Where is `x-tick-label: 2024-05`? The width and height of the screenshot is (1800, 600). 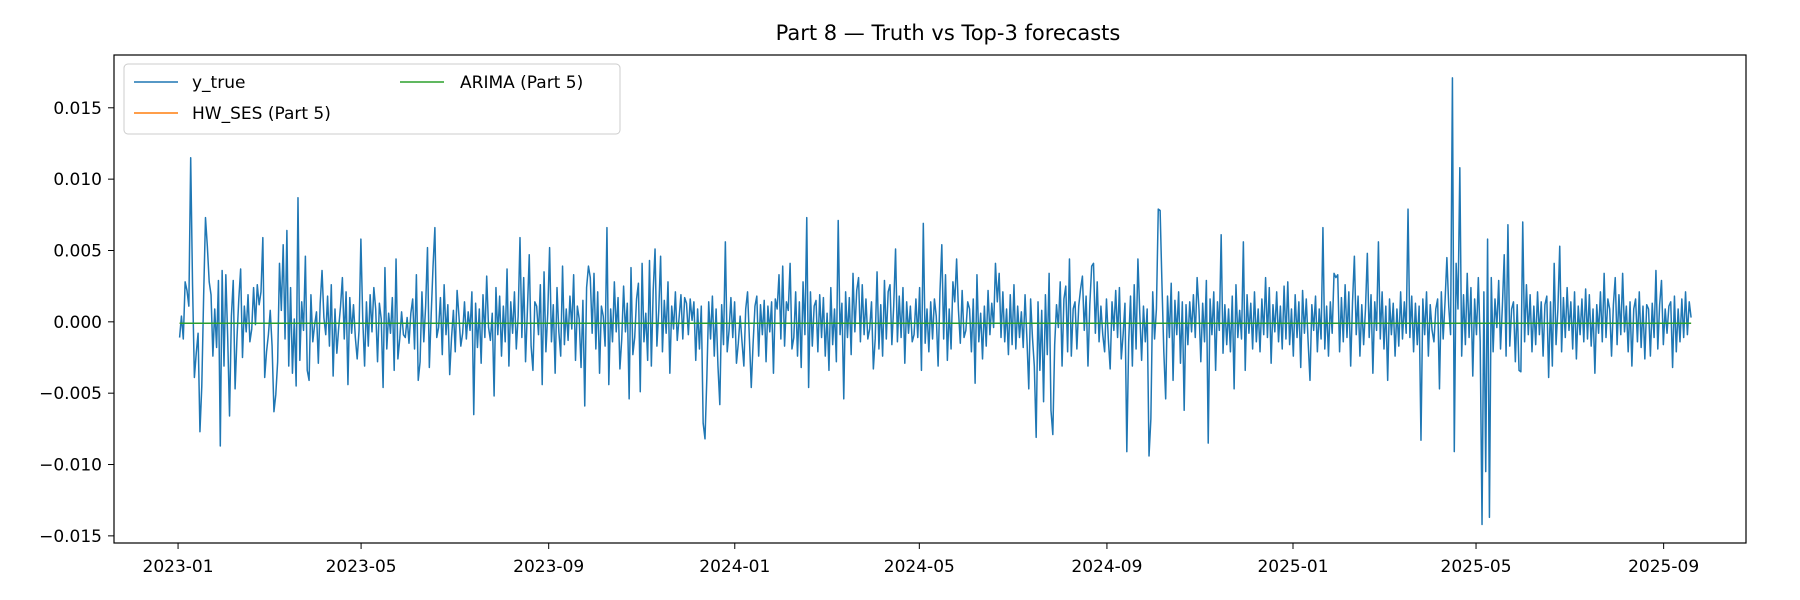
x-tick-label: 2024-05 is located at coordinates (919, 567).